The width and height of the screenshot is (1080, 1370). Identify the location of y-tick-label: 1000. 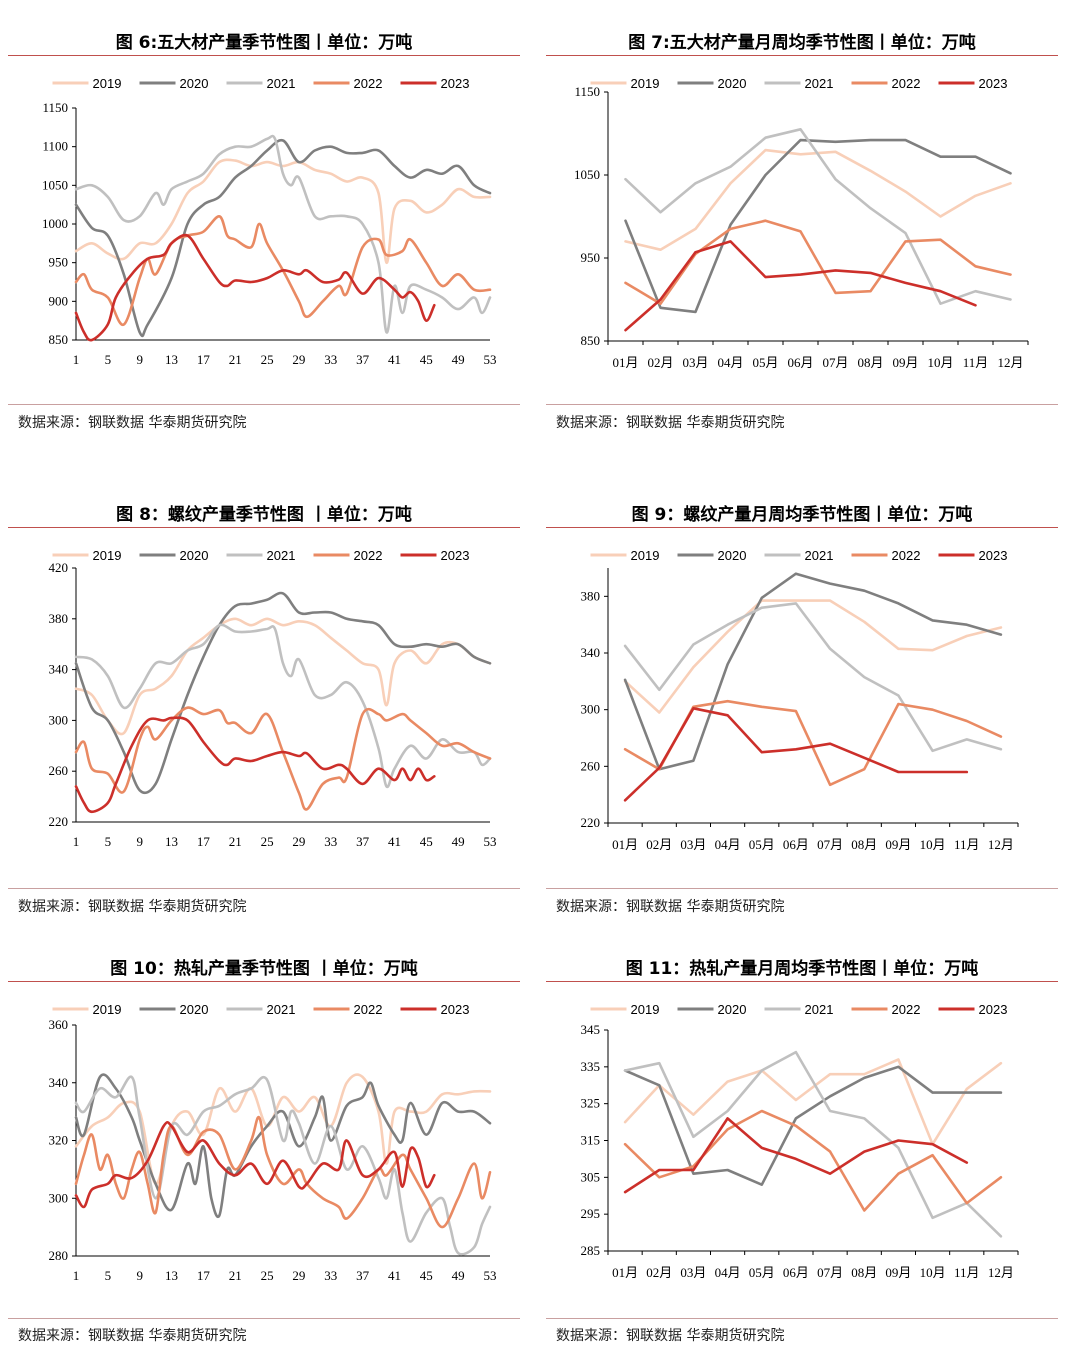
(55, 223).